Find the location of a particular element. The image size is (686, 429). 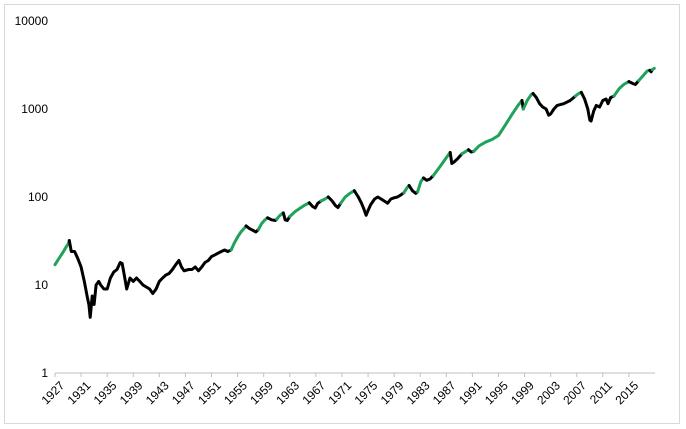

x-axis is located at coordinates (354, 374).